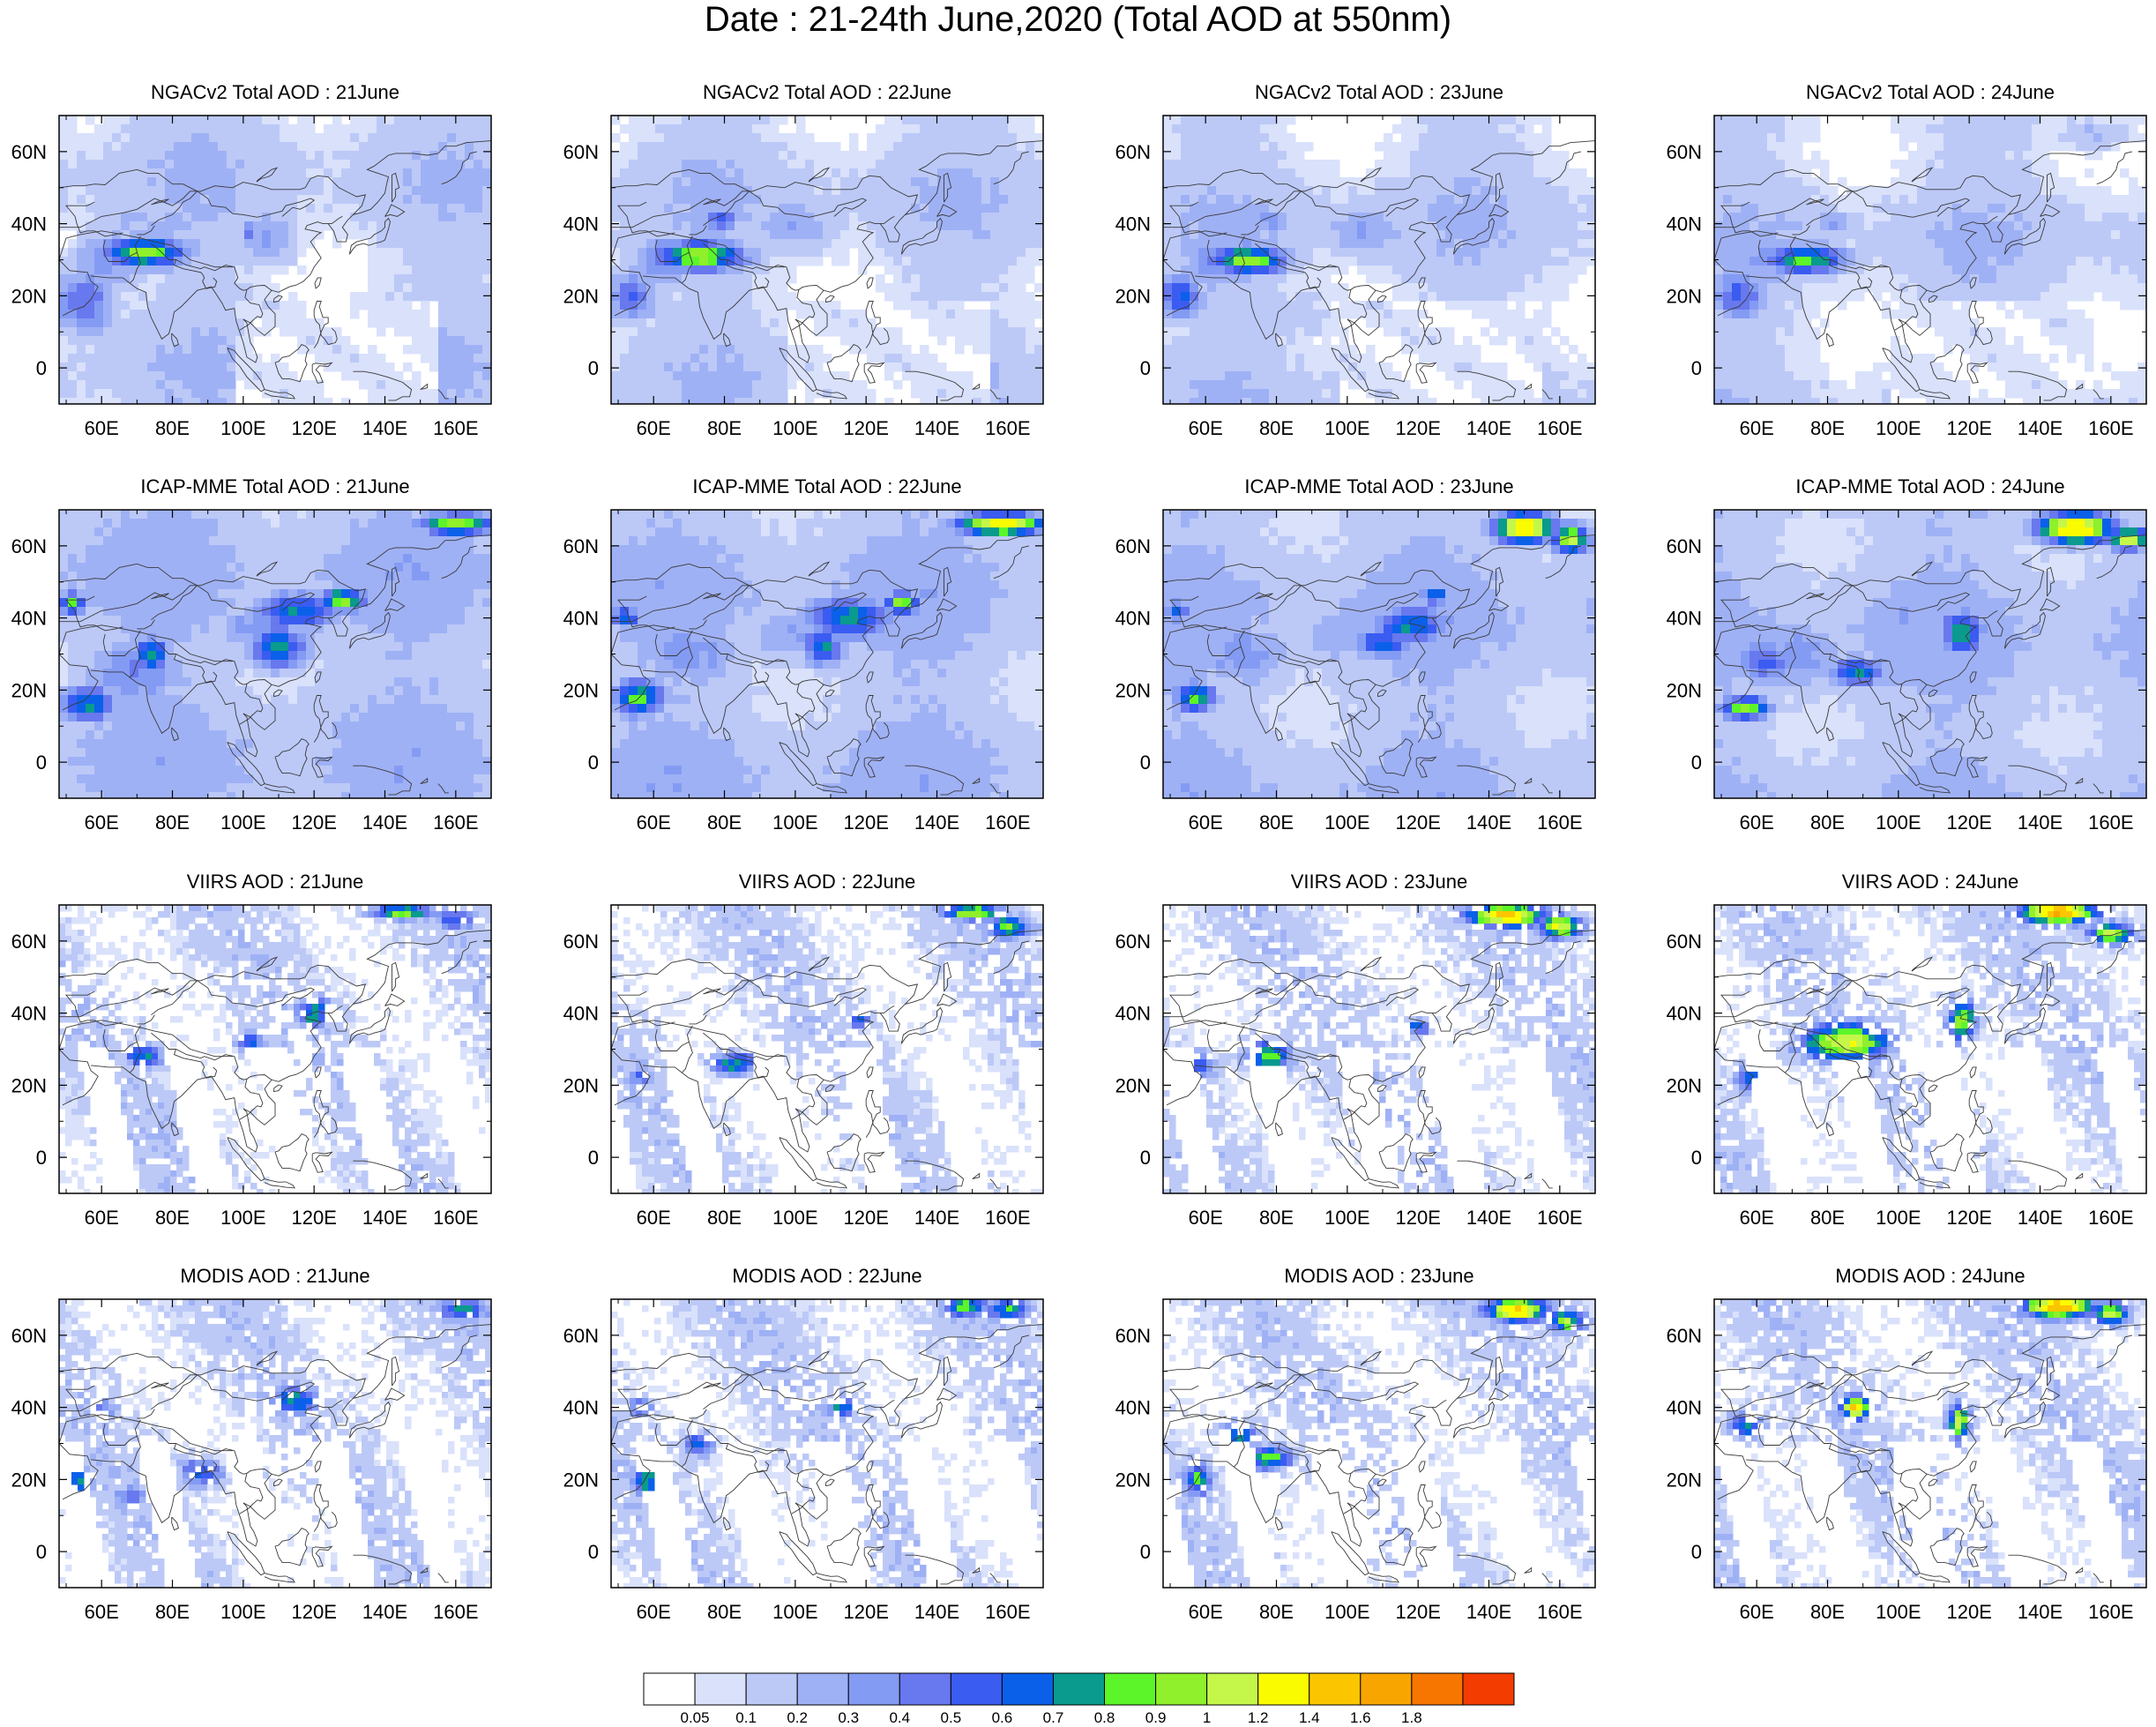  I want to click on panel-title: VIIRS AOD : 22June, so click(827, 882).